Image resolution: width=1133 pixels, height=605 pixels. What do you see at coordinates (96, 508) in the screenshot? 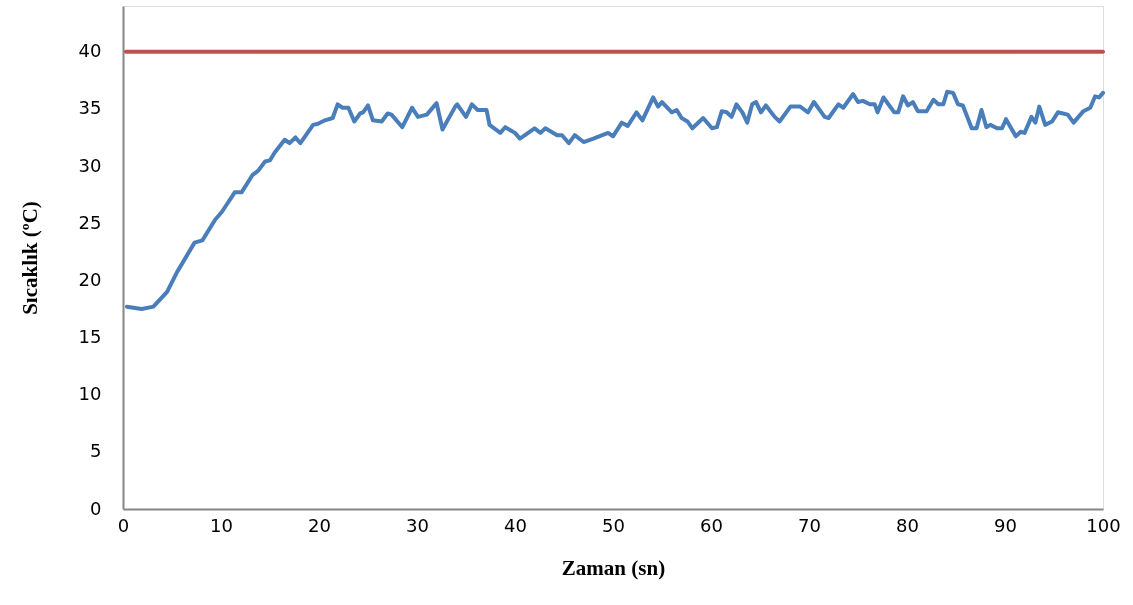
I see `y-tick-label: 0` at bounding box center [96, 508].